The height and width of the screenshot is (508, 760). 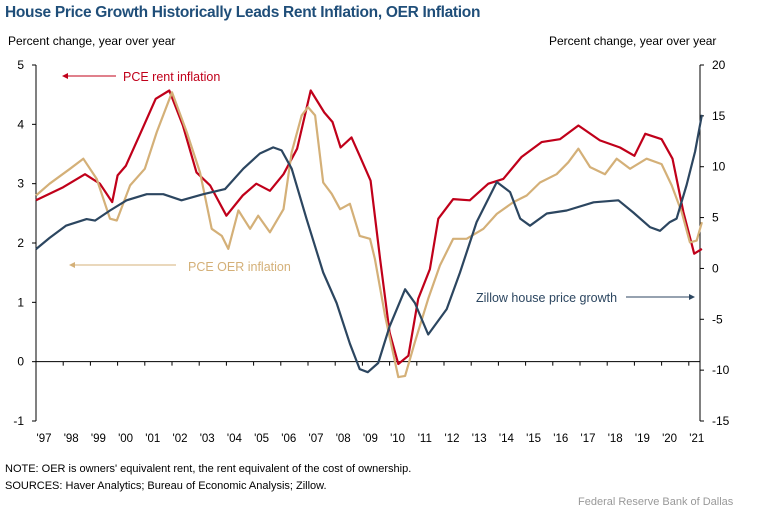 I want to click on left-tick-label: 1, so click(x=20, y=302).